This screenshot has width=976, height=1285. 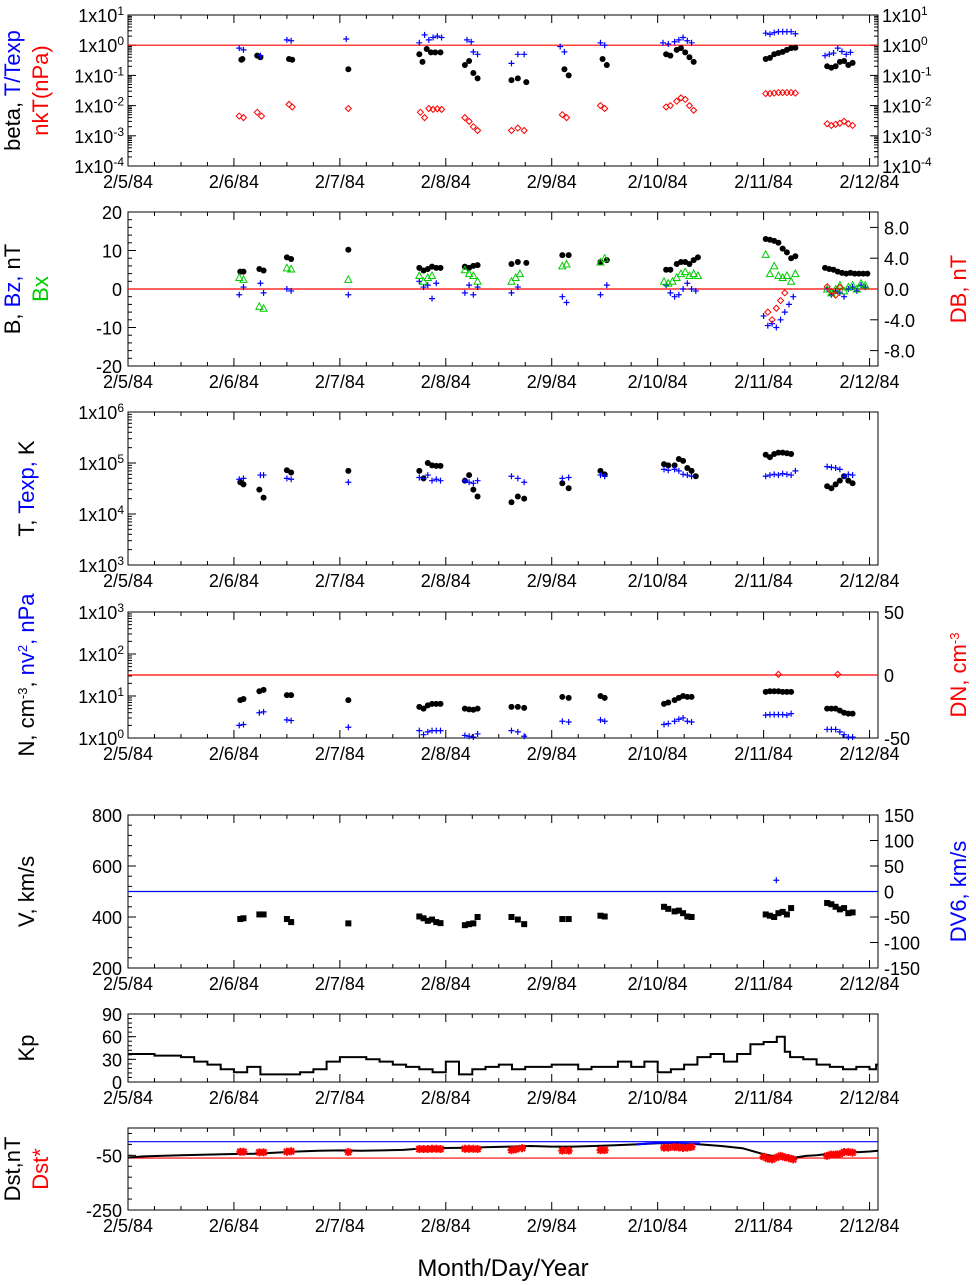 What do you see at coordinates (112, 252) in the screenshot?
I see `y-tick-label: 10` at bounding box center [112, 252].